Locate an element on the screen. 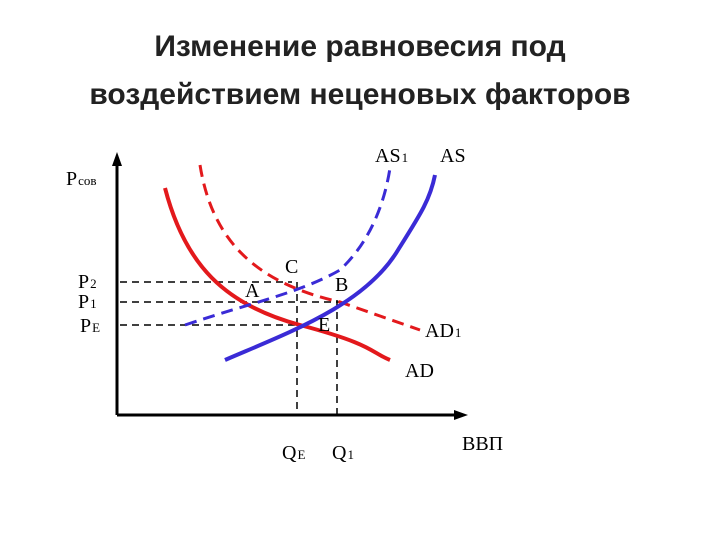 The height and width of the screenshot is (540, 720). price-label: P1 is located at coordinates (87, 302).